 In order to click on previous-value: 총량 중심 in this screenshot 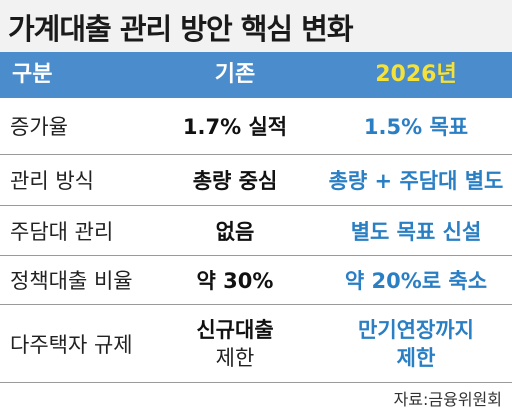, I will do `click(235, 181)`.